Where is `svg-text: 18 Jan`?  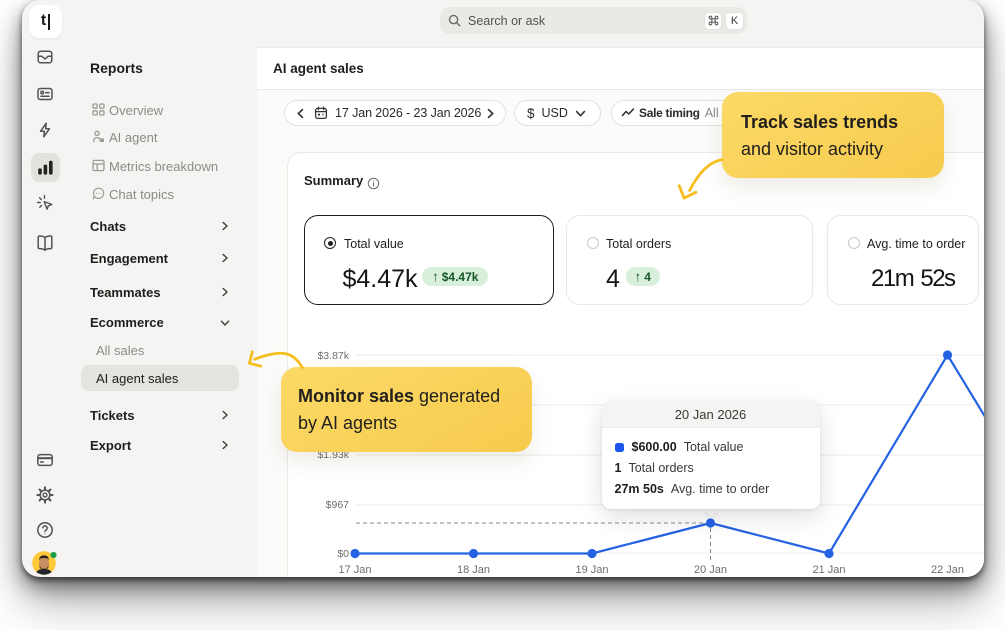 svg-text: 18 Jan is located at coordinates (473, 570).